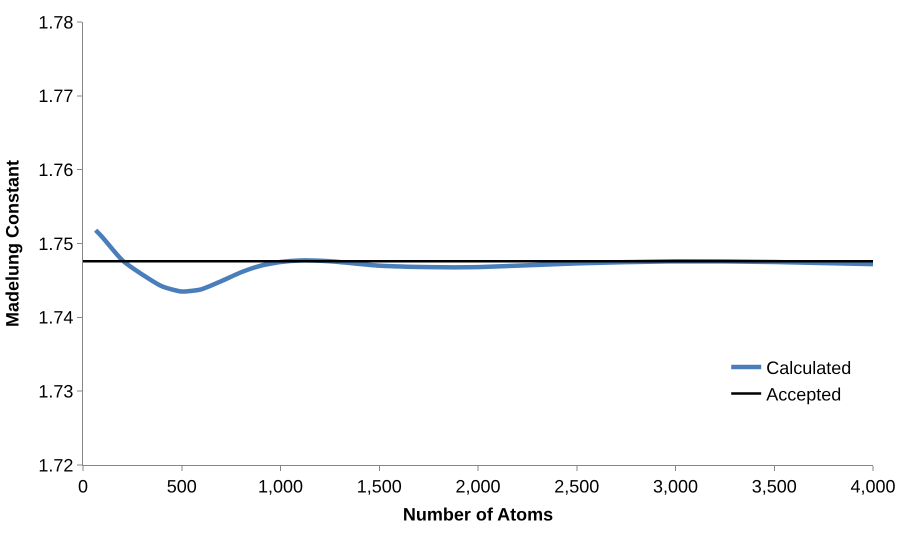 This screenshot has height=533, width=908. Describe the element at coordinates (56, 22) in the screenshot. I see `y-tick-label: 1.78` at that location.